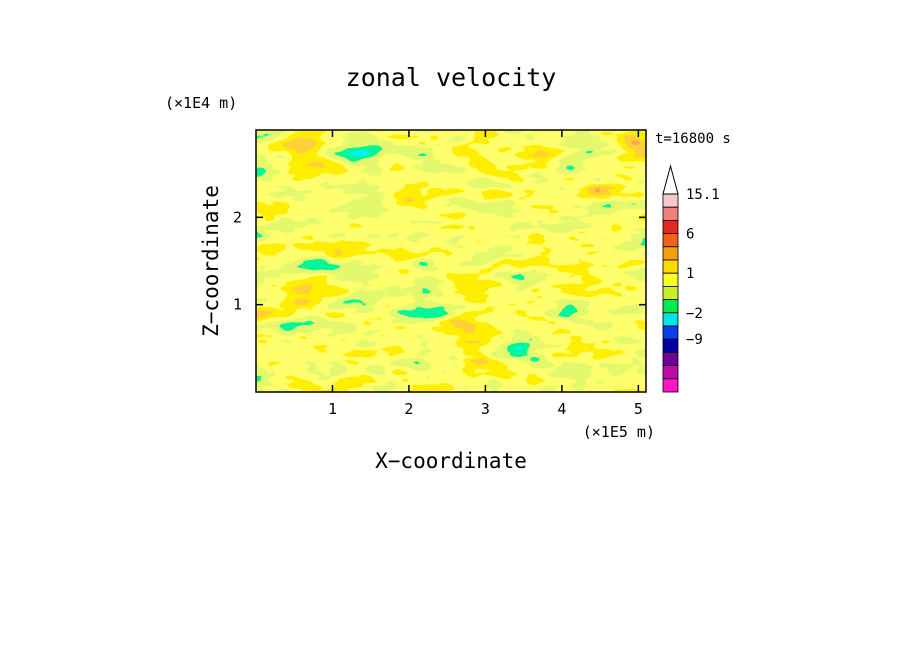  What do you see at coordinates (638, 409) in the screenshot?
I see `x-tick-label: 5` at bounding box center [638, 409].